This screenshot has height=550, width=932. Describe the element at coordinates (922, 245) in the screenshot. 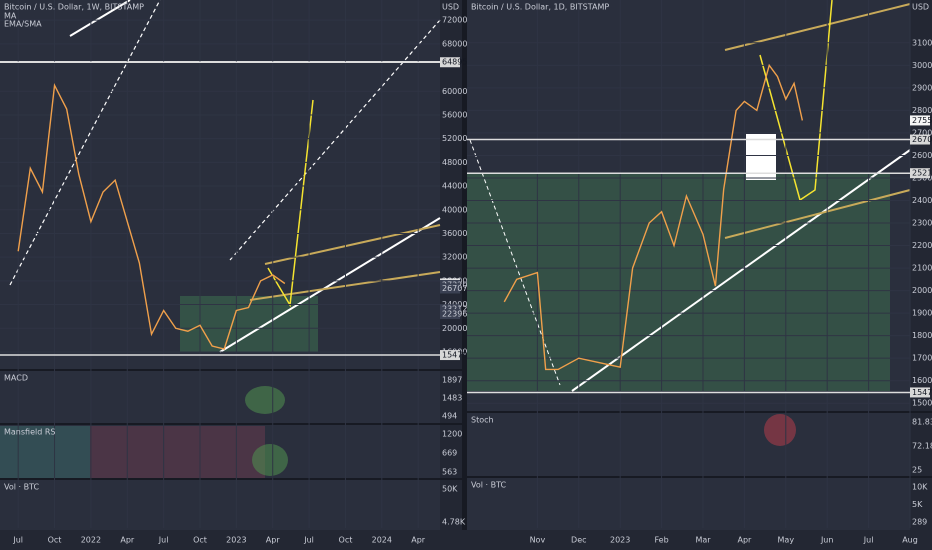

I see `y-tick-label: 22000` at that location.